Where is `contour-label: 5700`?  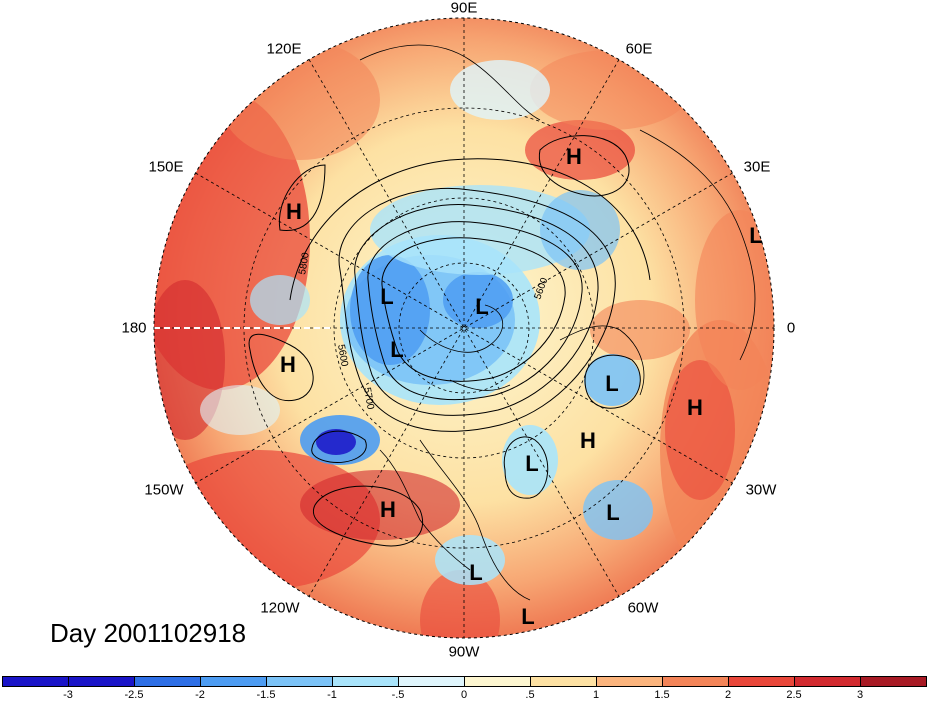
contour-label: 5700 is located at coordinates (368, 399).